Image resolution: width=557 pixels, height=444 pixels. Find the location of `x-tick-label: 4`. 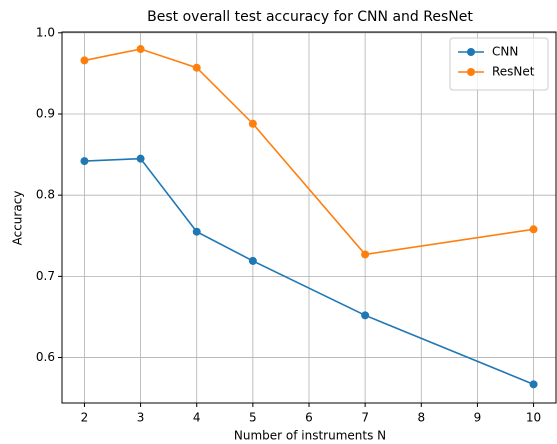

x-tick-label: 4 is located at coordinates (197, 418).